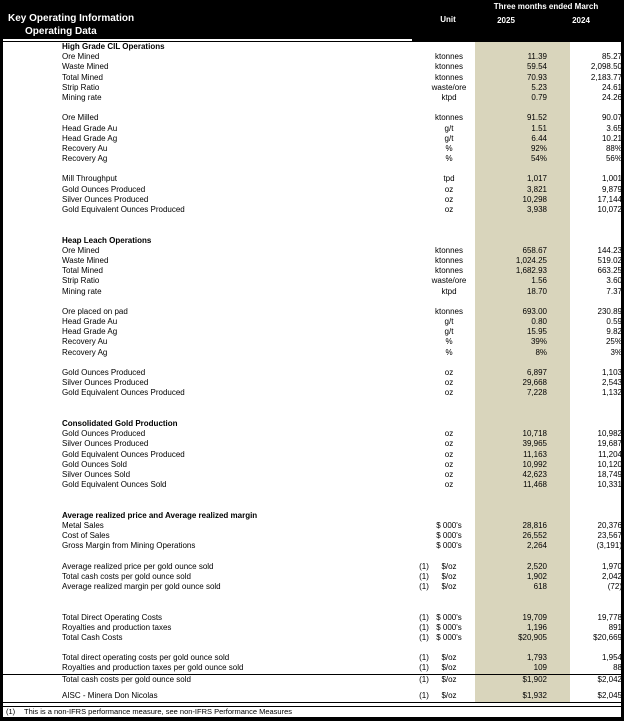  What do you see at coordinates (539, 87) in the screenshot?
I see `row-value-2025: 5.23` at bounding box center [539, 87].